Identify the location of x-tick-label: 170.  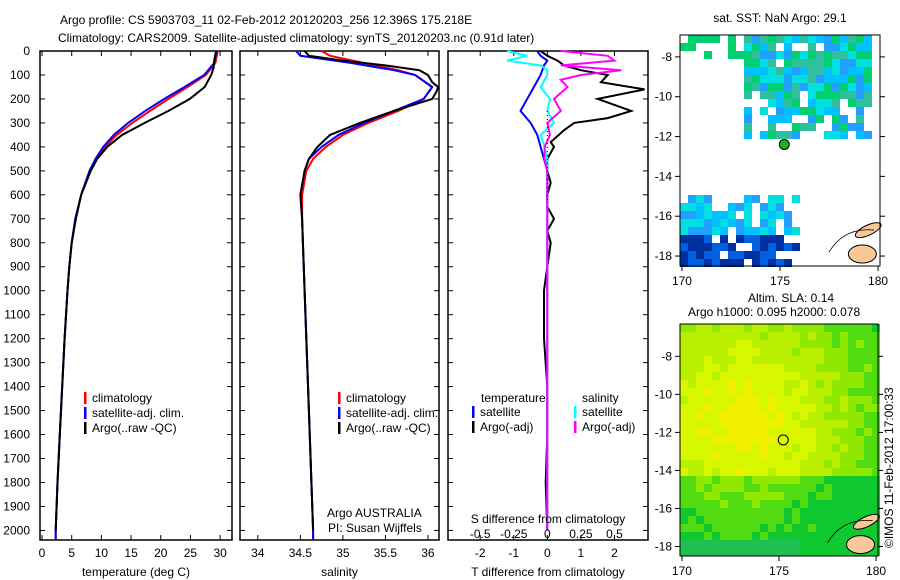
(682, 571).